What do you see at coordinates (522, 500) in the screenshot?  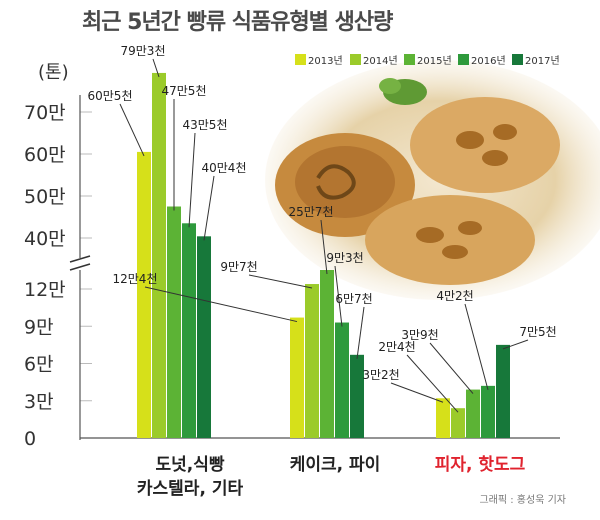 I see `graphic-credit: 그래픽 : 홍성욱 기자` at bounding box center [522, 500].